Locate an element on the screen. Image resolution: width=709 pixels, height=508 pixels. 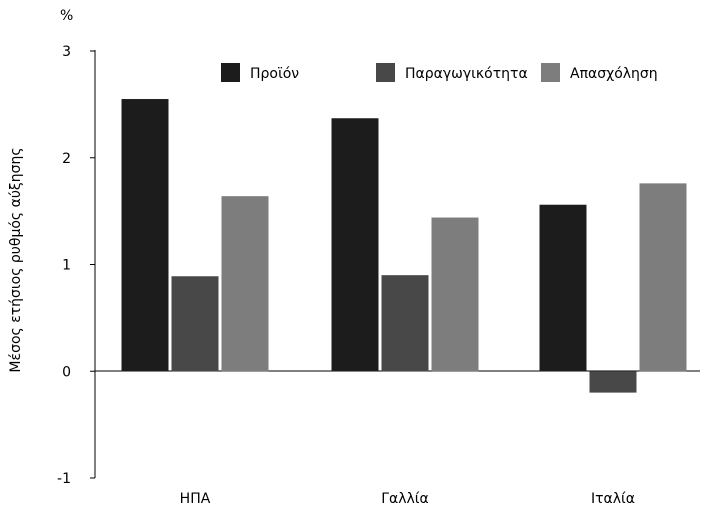
y-tick-label: 0 is located at coordinates (66, 372).